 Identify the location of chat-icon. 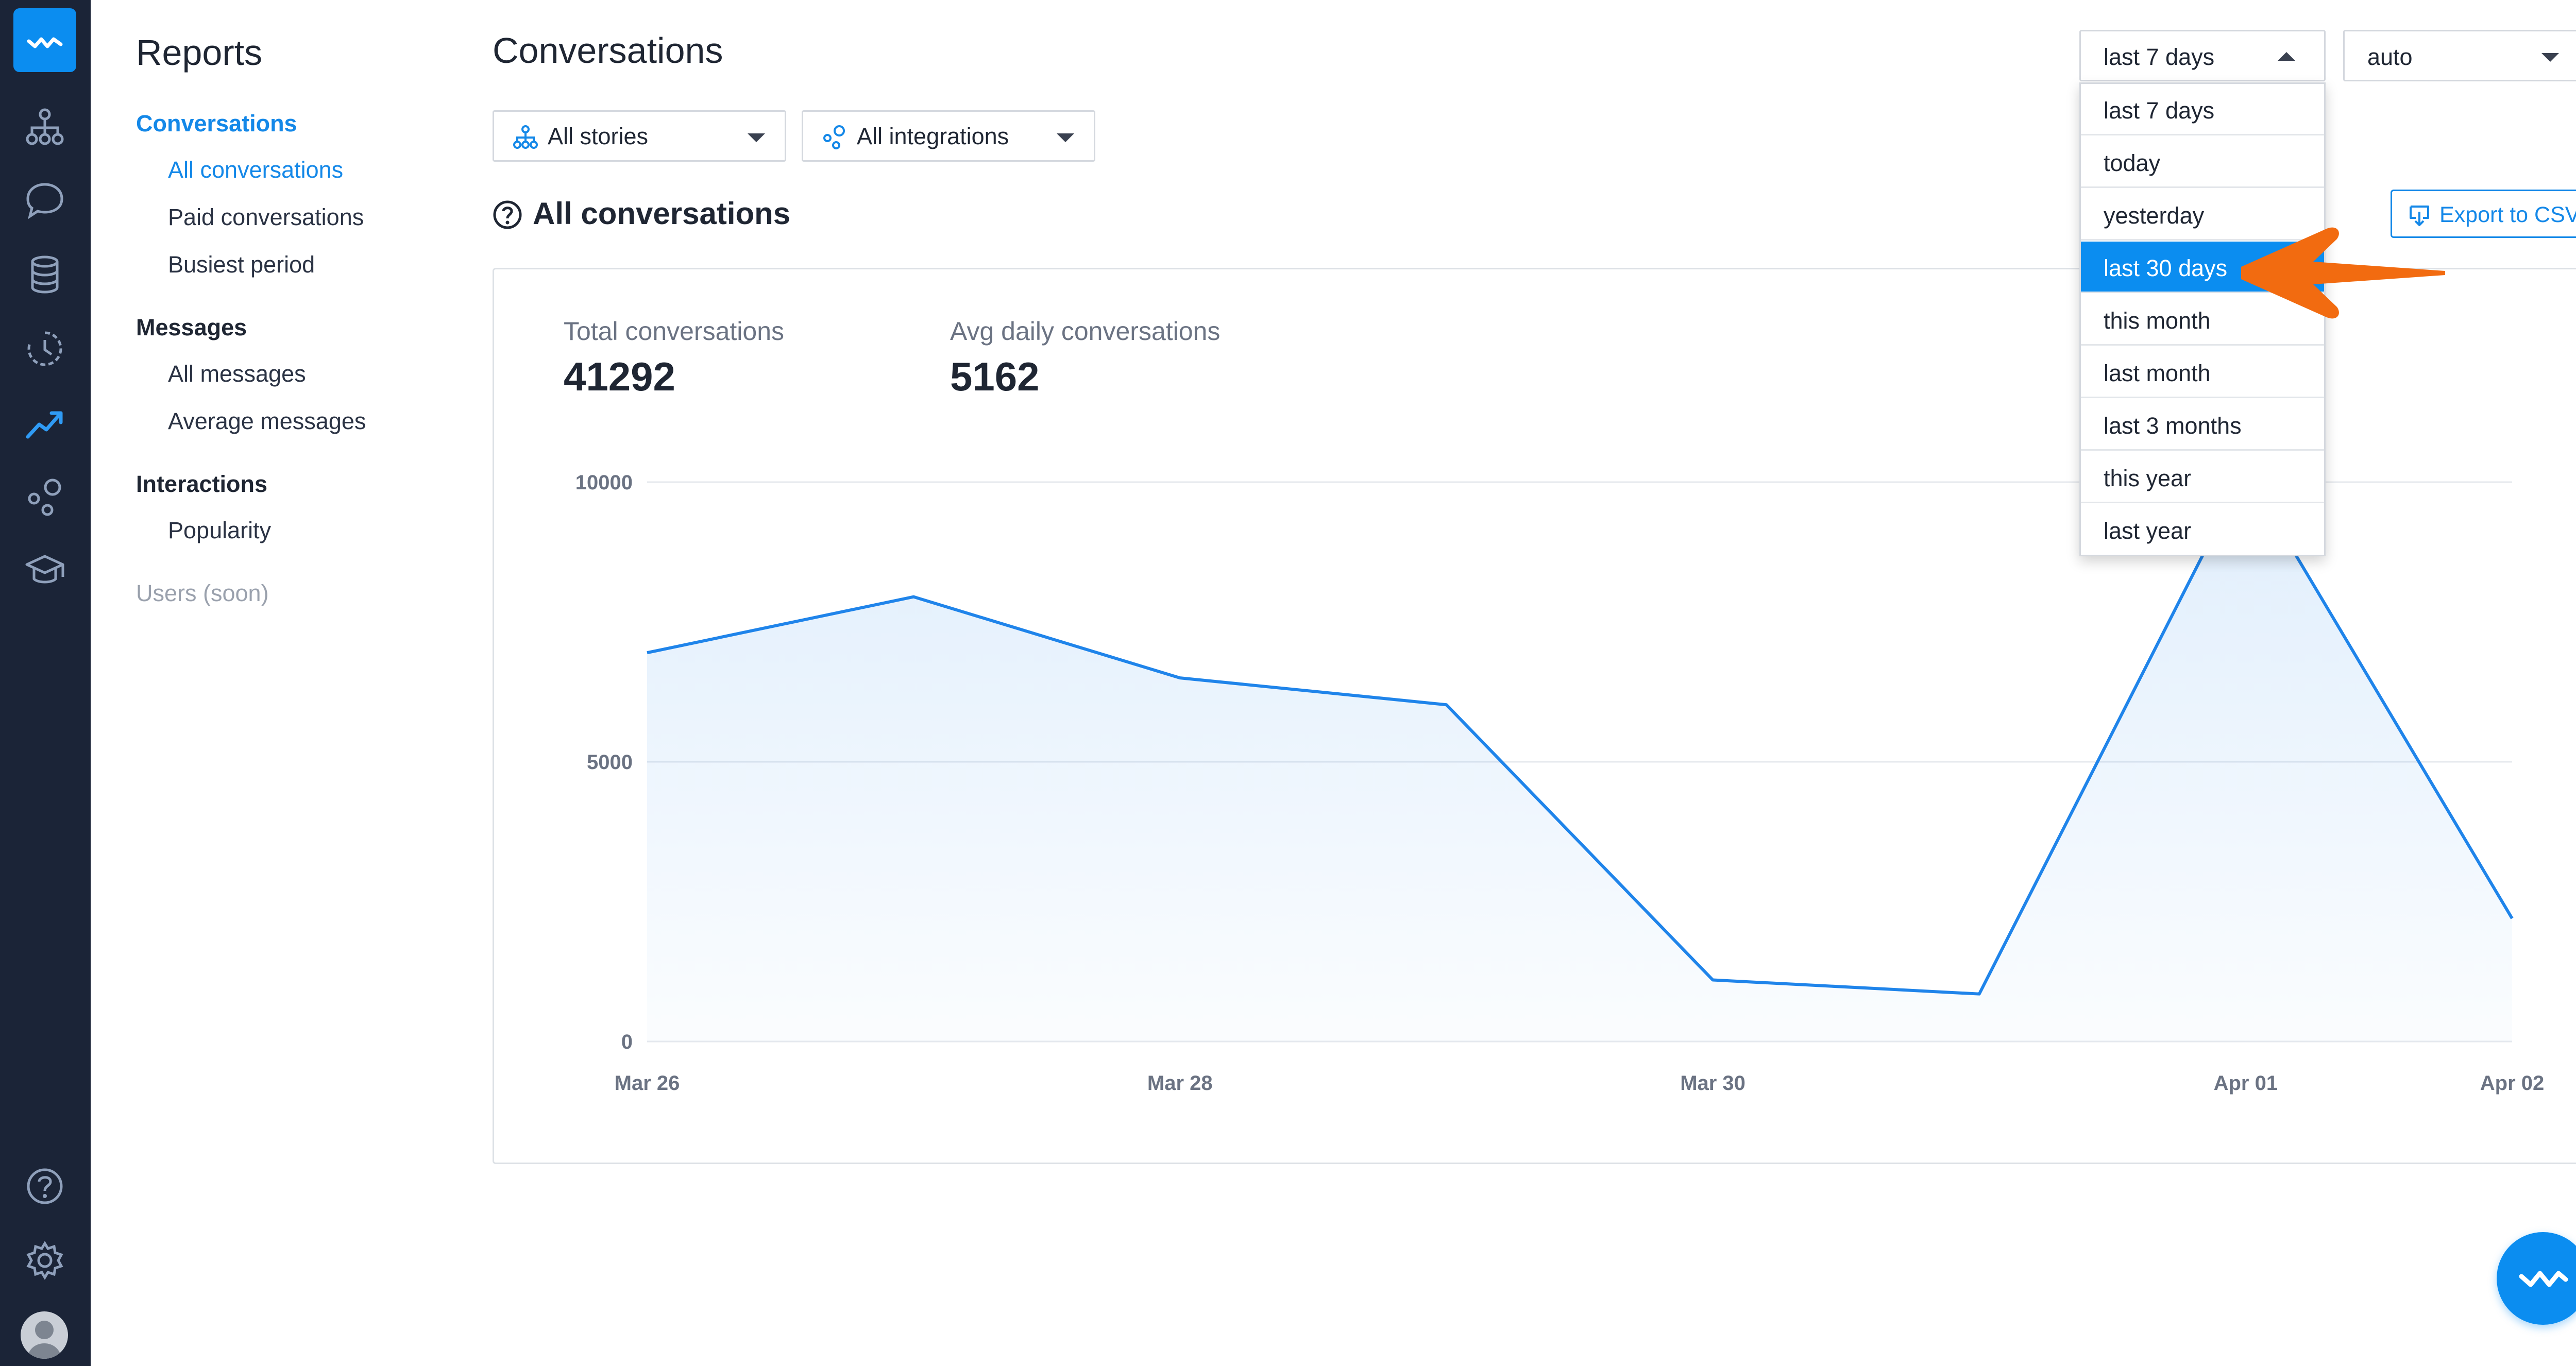
(45, 200).